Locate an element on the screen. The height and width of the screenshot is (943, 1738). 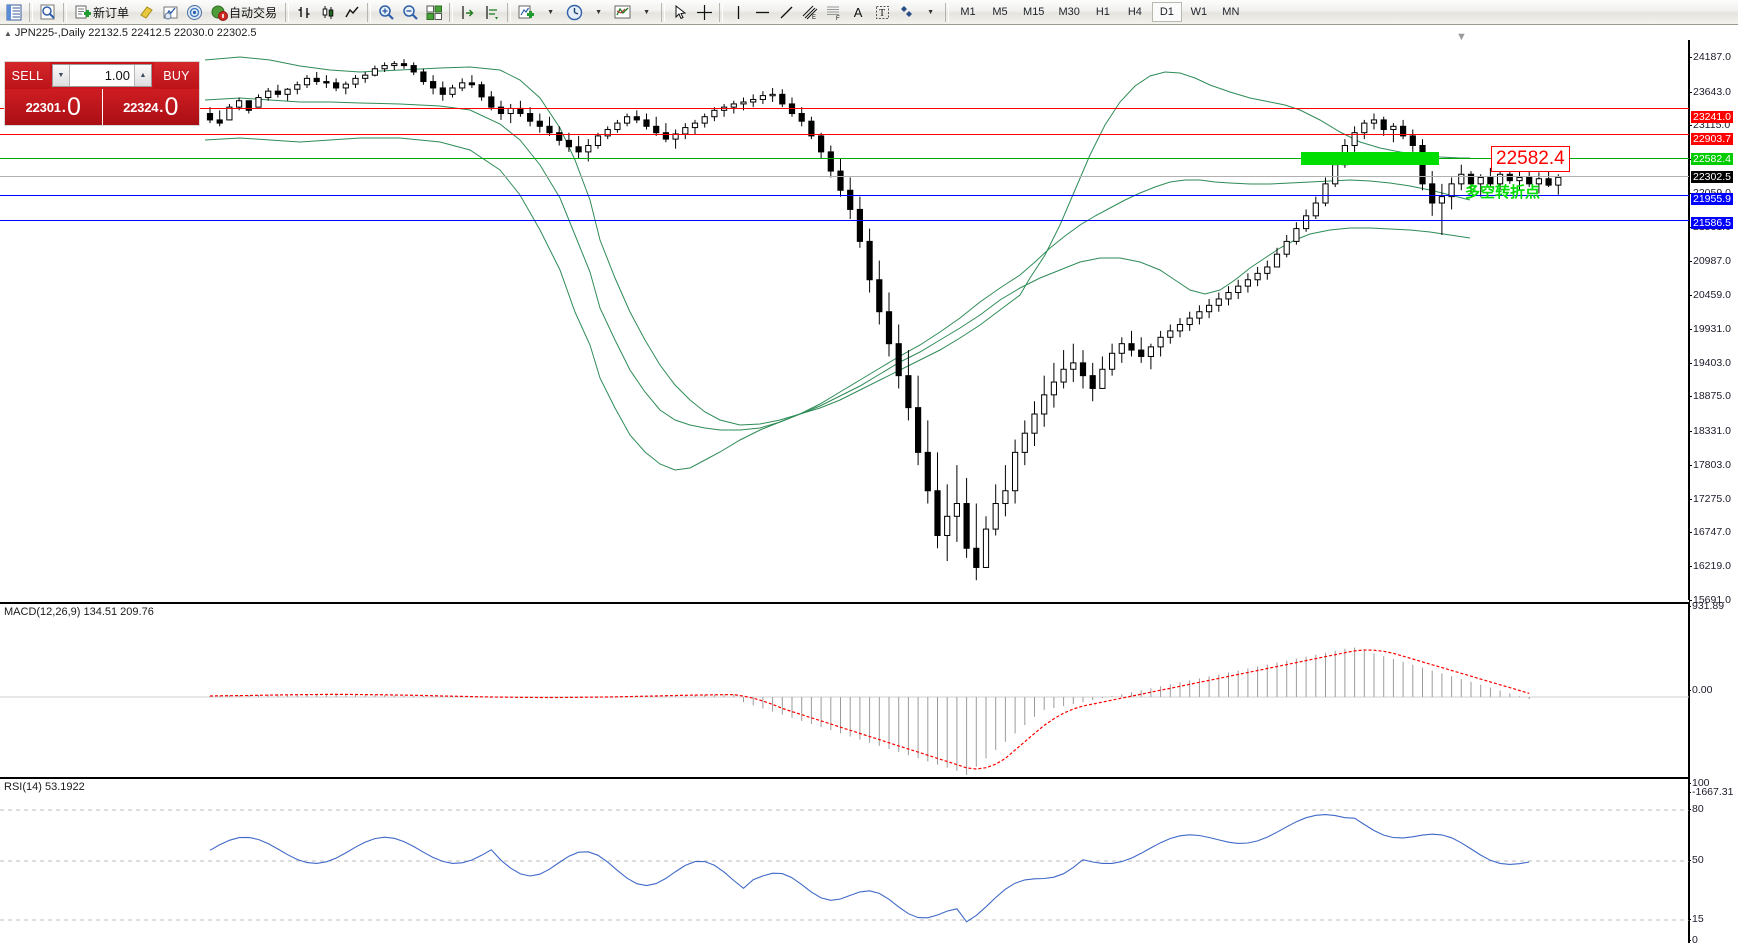
volume-value: 1.00 is located at coordinates (117, 75).